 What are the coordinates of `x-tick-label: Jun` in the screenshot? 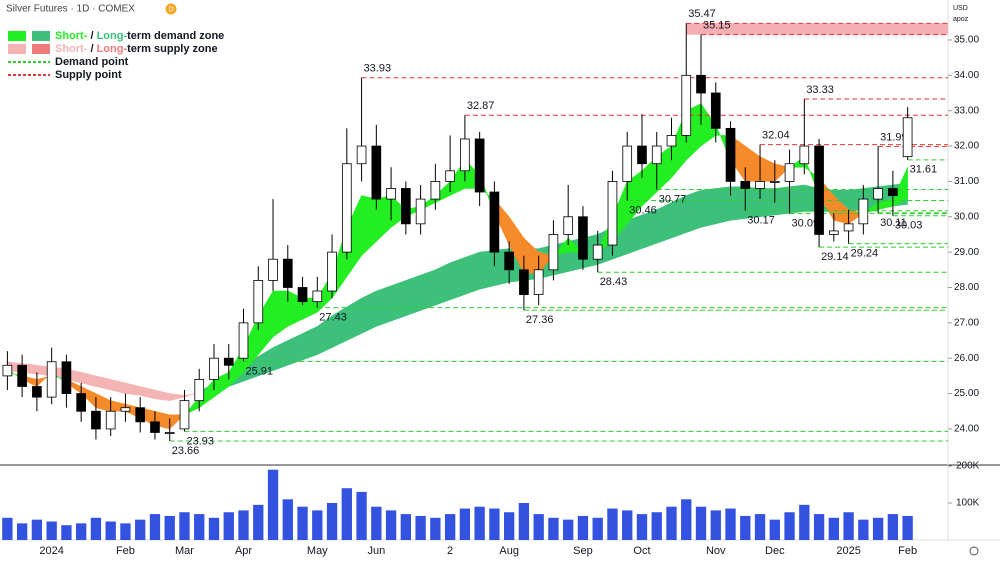 It's located at (376, 551).